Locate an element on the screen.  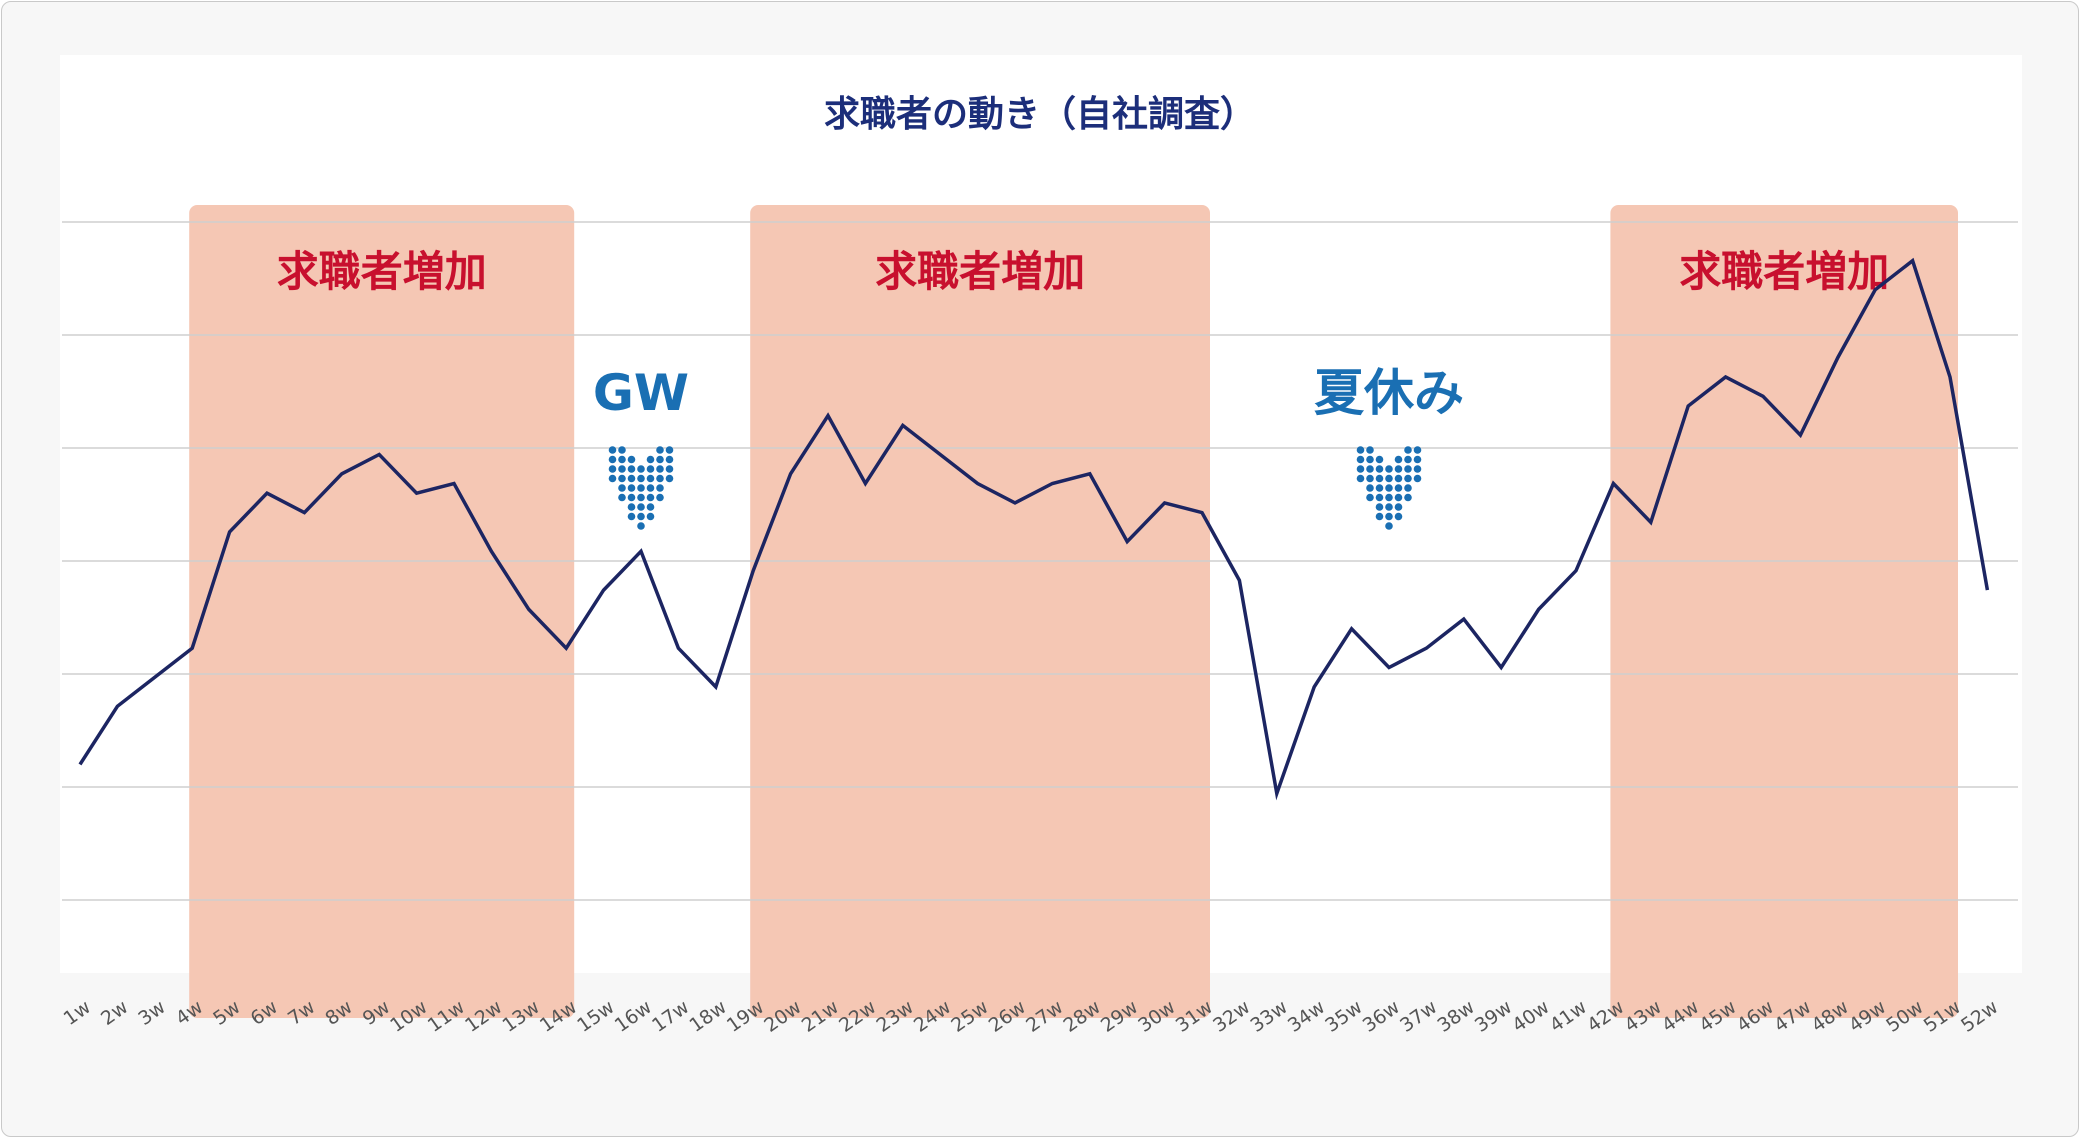
x-tick-label: 40w is located at coordinates (1530, 1016).